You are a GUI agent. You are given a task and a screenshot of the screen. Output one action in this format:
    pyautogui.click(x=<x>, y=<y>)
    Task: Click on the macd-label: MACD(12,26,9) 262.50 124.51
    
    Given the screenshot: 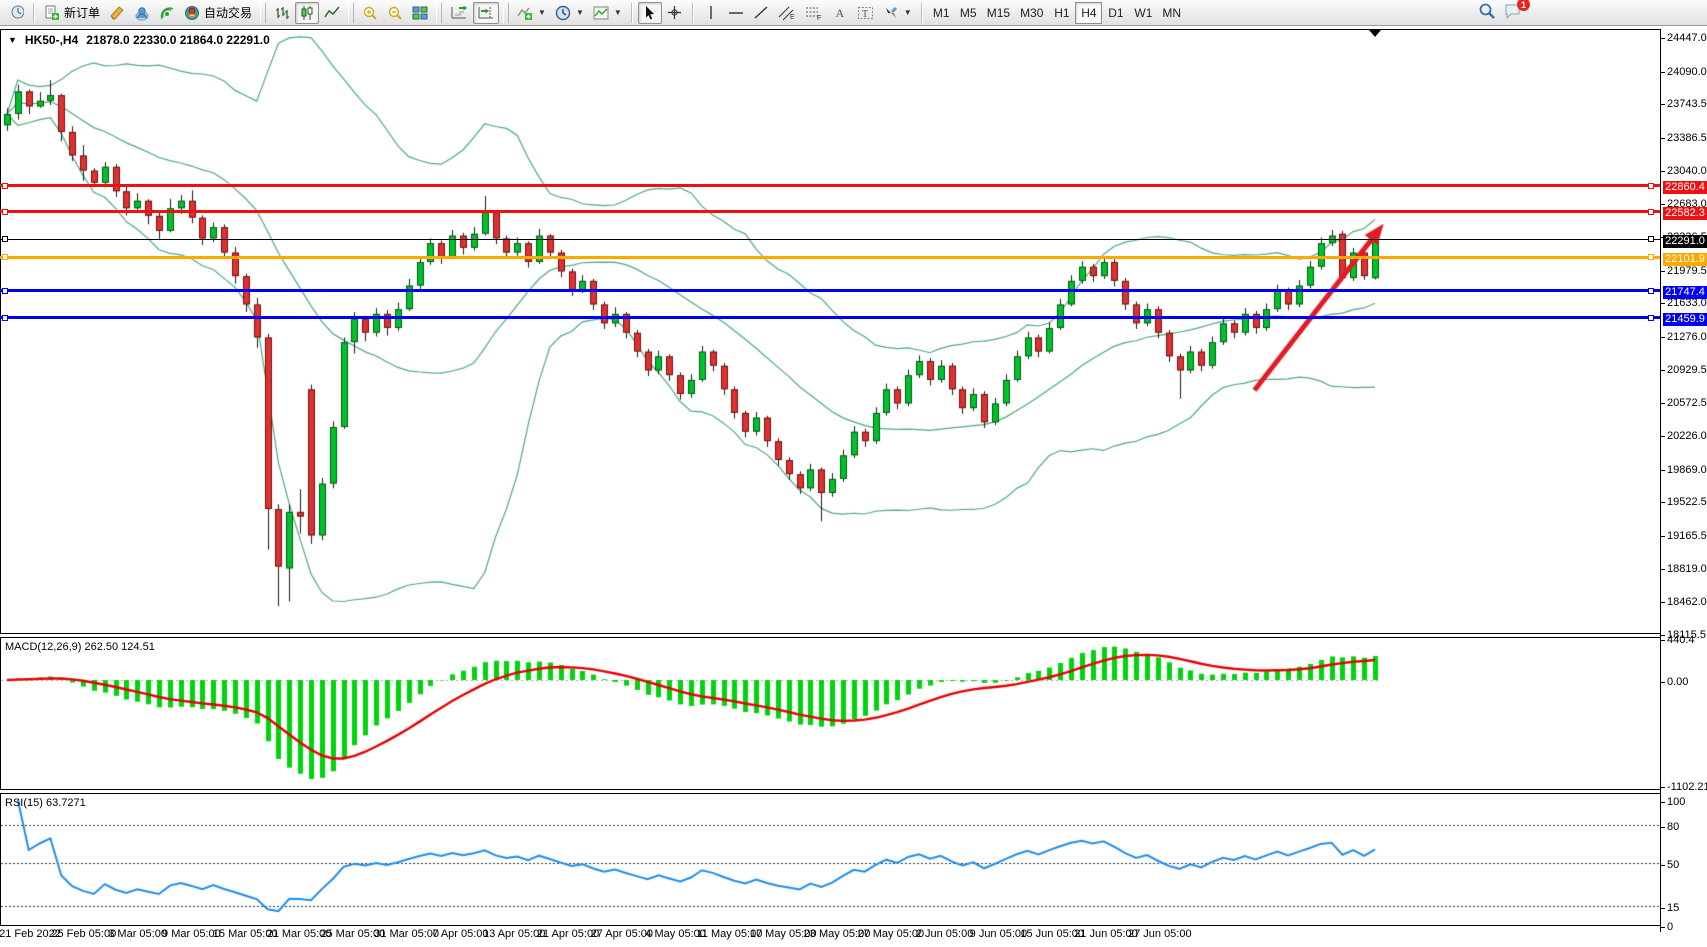 What is the action you would take?
    pyautogui.click(x=80, y=647)
    